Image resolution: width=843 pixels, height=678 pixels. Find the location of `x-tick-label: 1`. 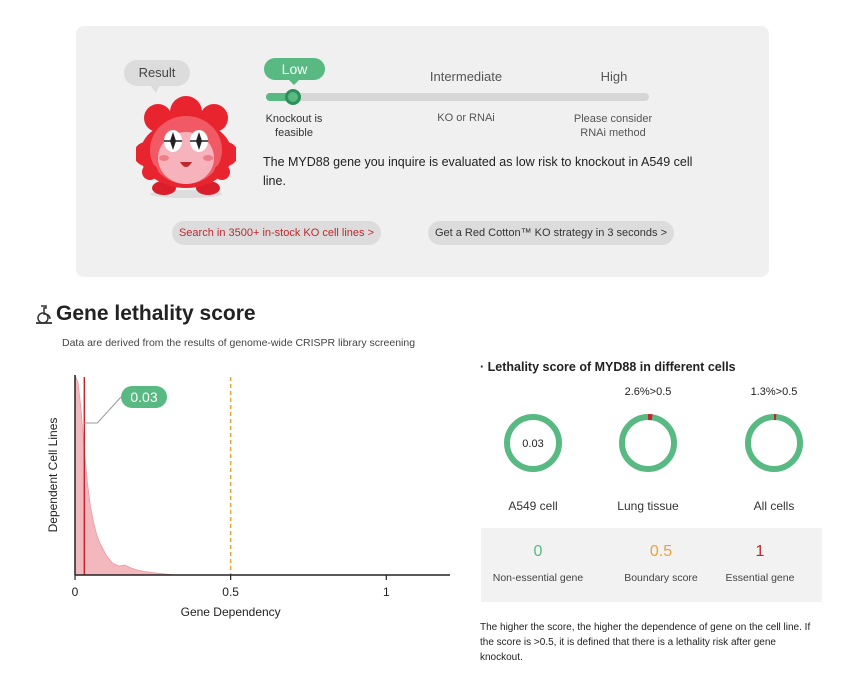

x-tick-label: 1 is located at coordinates (386, 592).